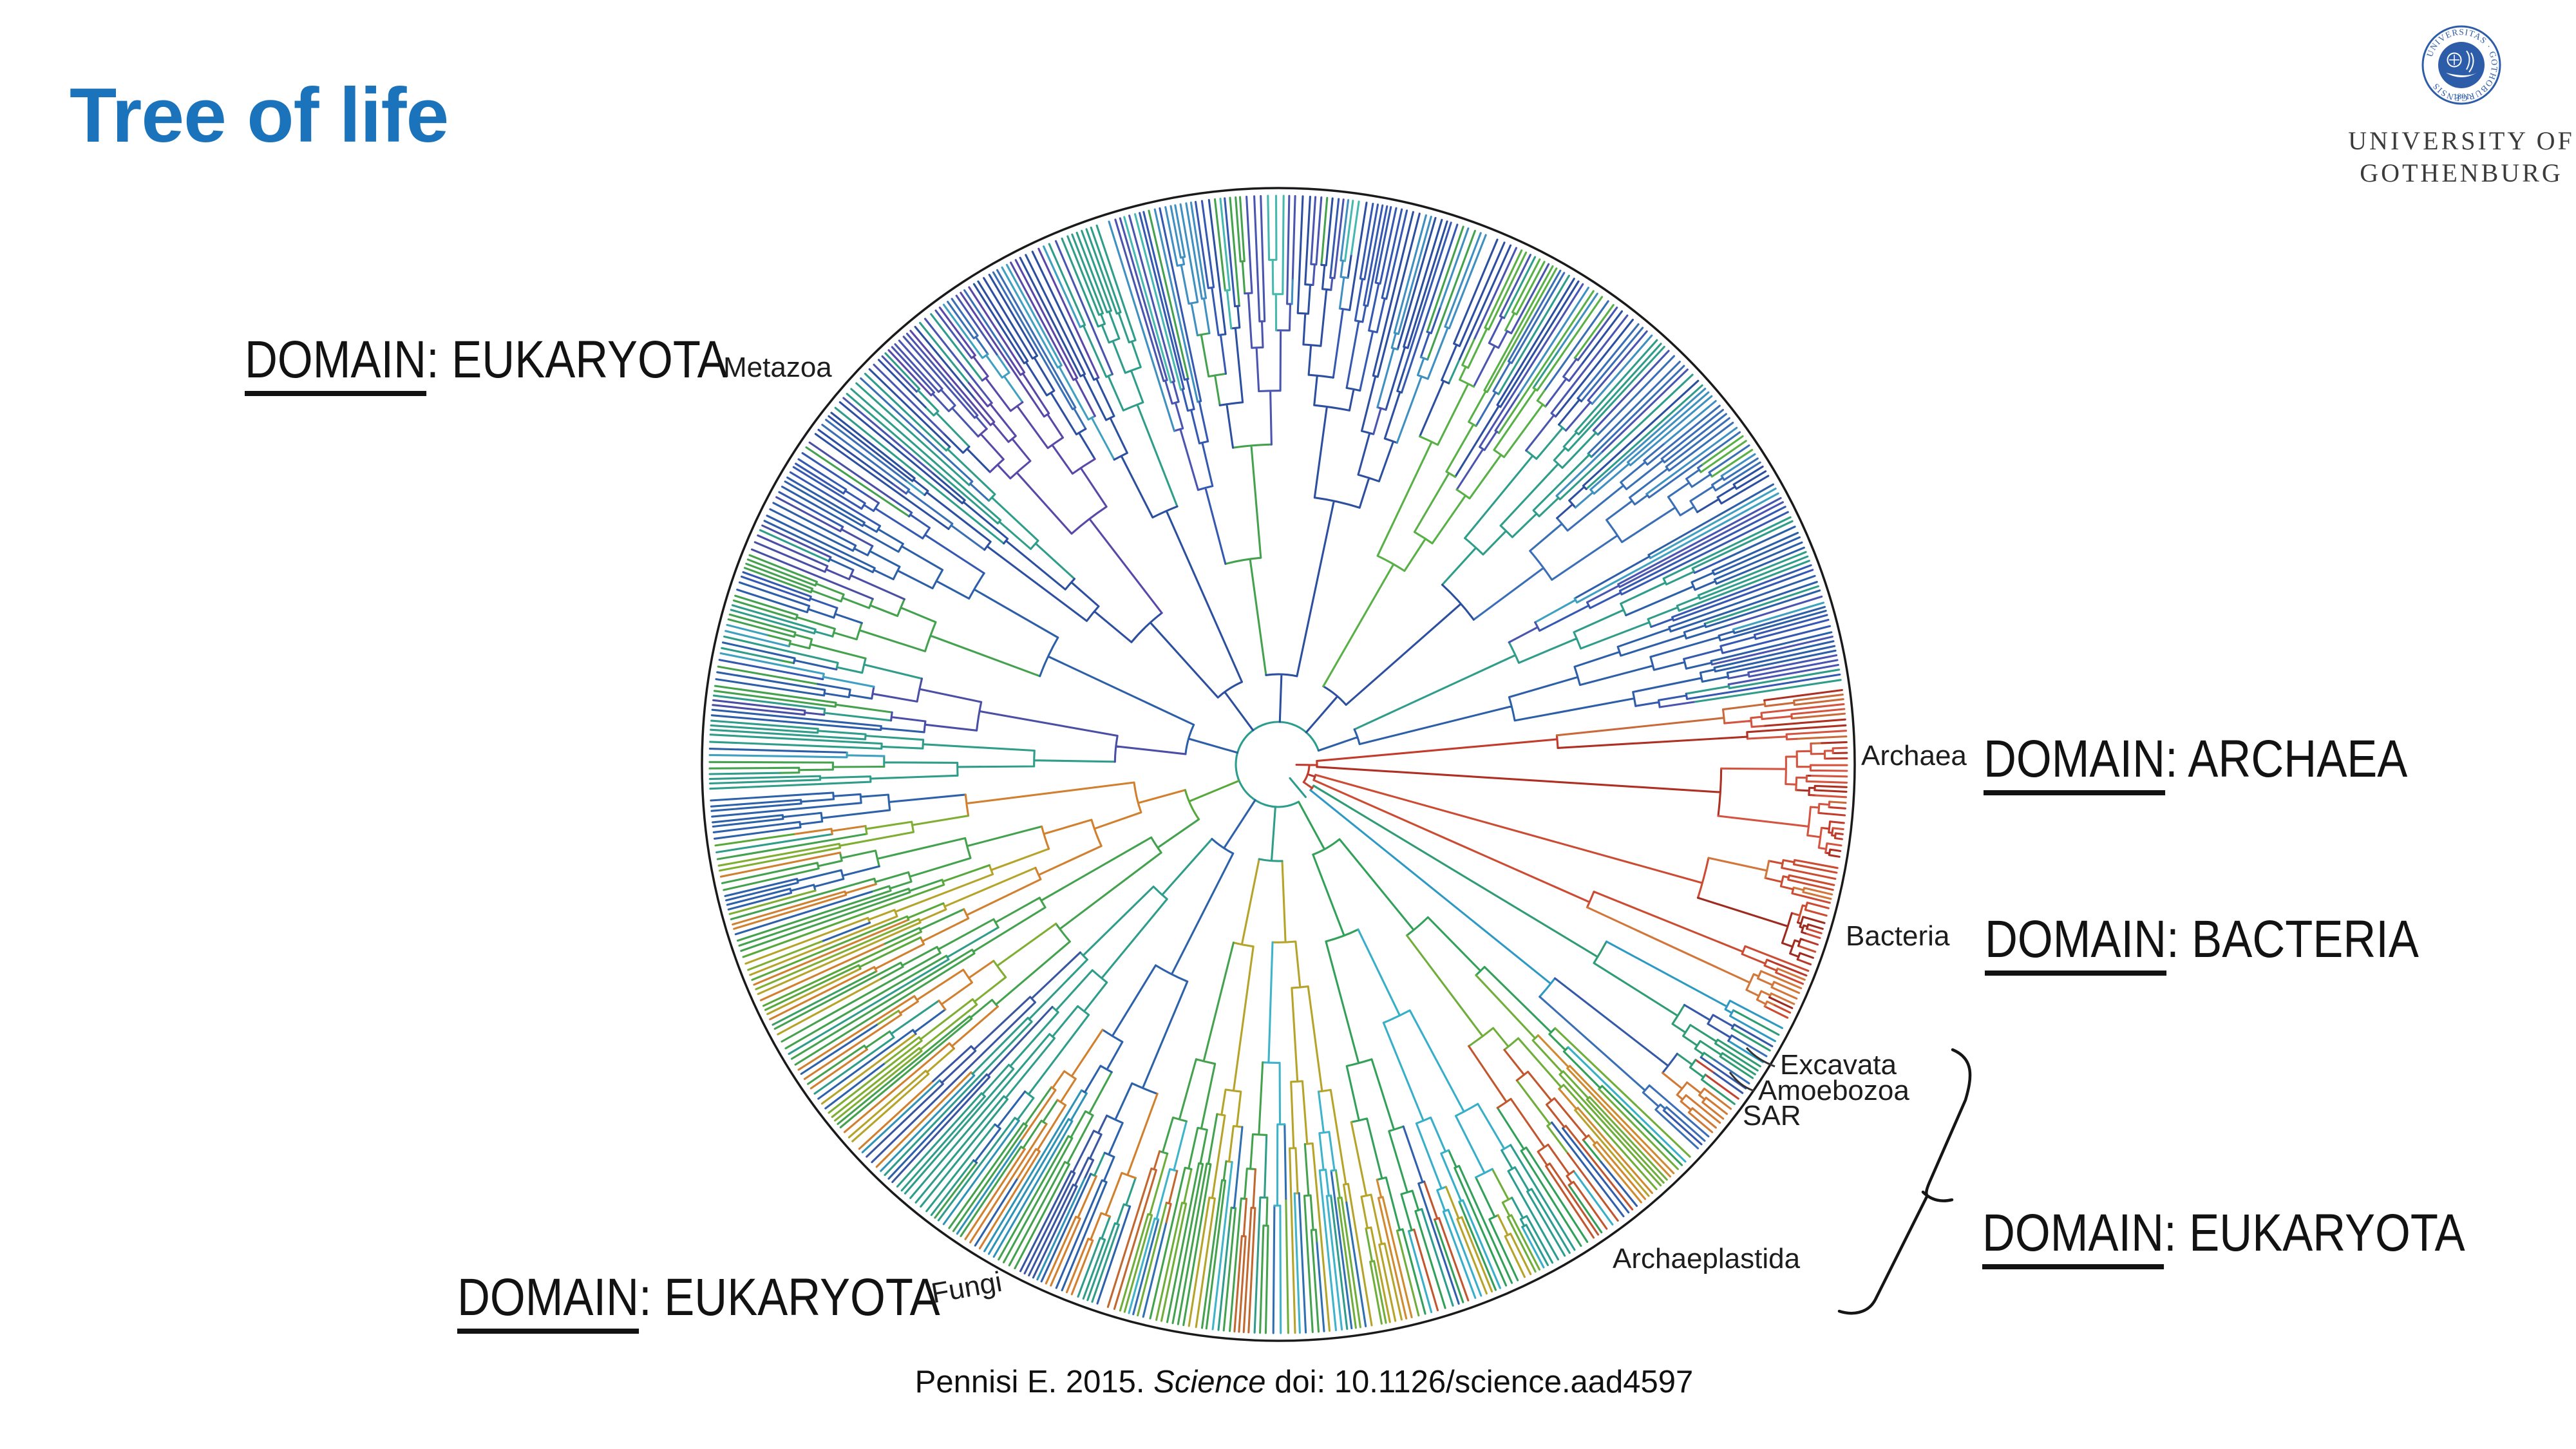 The image size is (2576, 1449). I want to click on clade-label-amoebozoa: Amoebozoa, so click(1834, 1091).